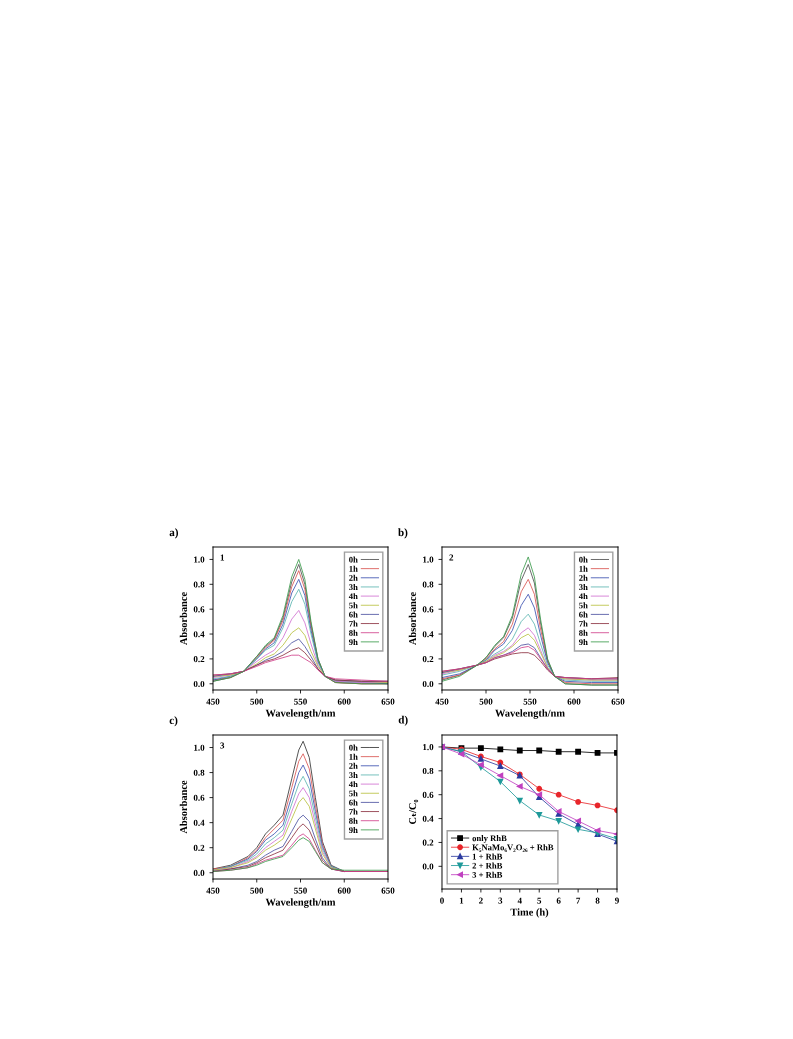  Describe the element at coordinates (529, 913) in the screenshot. I see `x-axis-title: Time (h)` at that location.